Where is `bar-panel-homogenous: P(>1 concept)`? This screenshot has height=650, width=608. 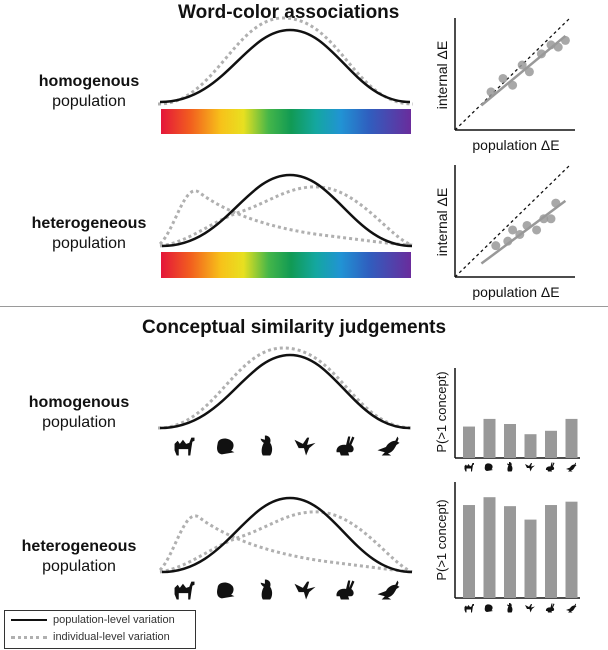
bar-panel-homogenous: P(>1 concept) is located at coordinates (507, 413).